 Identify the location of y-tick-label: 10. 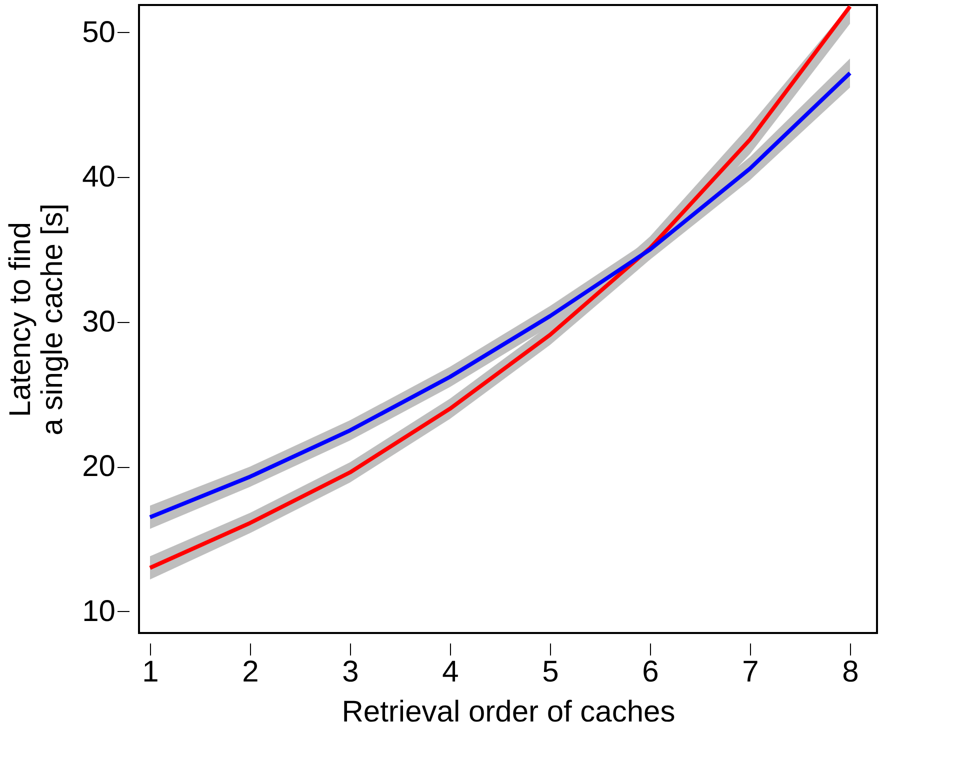
(99, 611).